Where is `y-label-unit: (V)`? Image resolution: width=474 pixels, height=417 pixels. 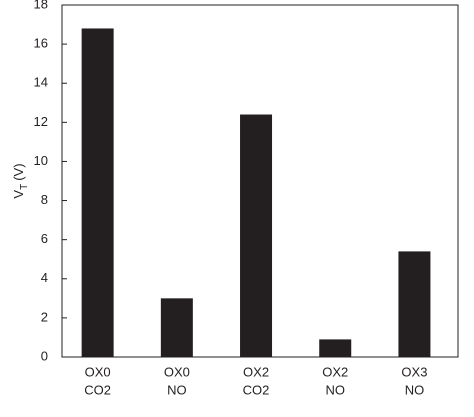
y-label-unit: (V) is located at coordinates (18, 171).